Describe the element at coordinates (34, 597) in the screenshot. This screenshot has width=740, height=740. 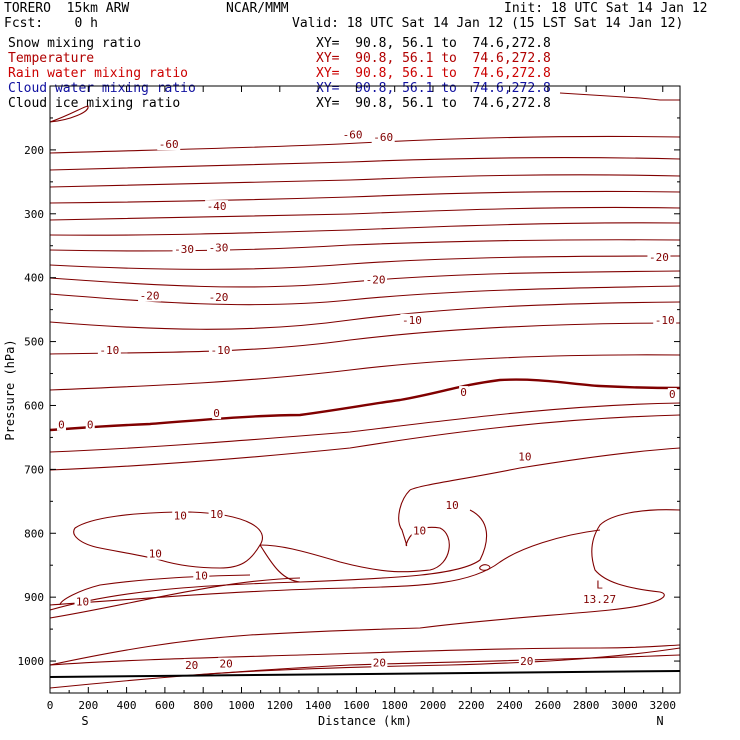
I see `y-tick-label: 900` at that location.